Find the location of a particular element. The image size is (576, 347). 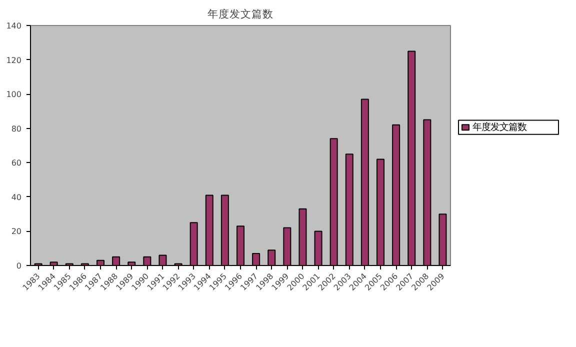

chart-title: 年度发文篇数 is located at coordinates (241, 14).